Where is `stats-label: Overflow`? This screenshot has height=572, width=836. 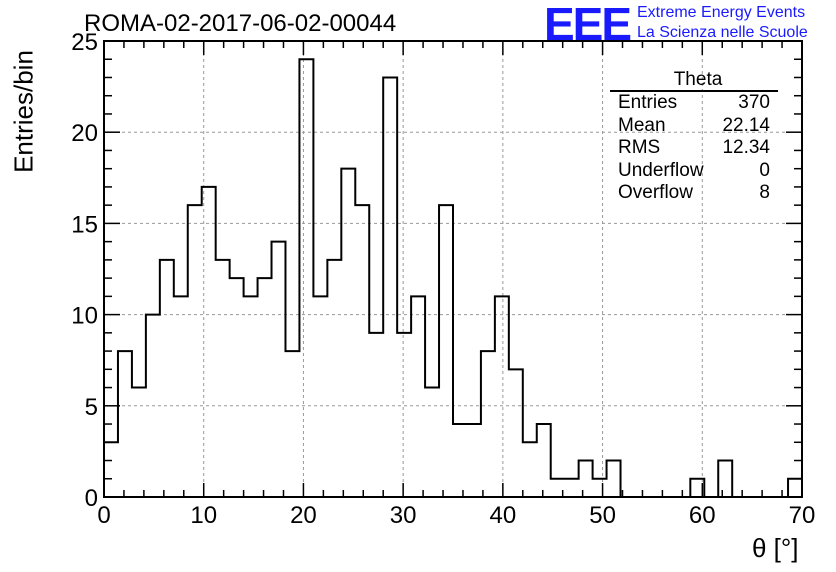
stats-label: Overflow is located at coordinates (655, 193).